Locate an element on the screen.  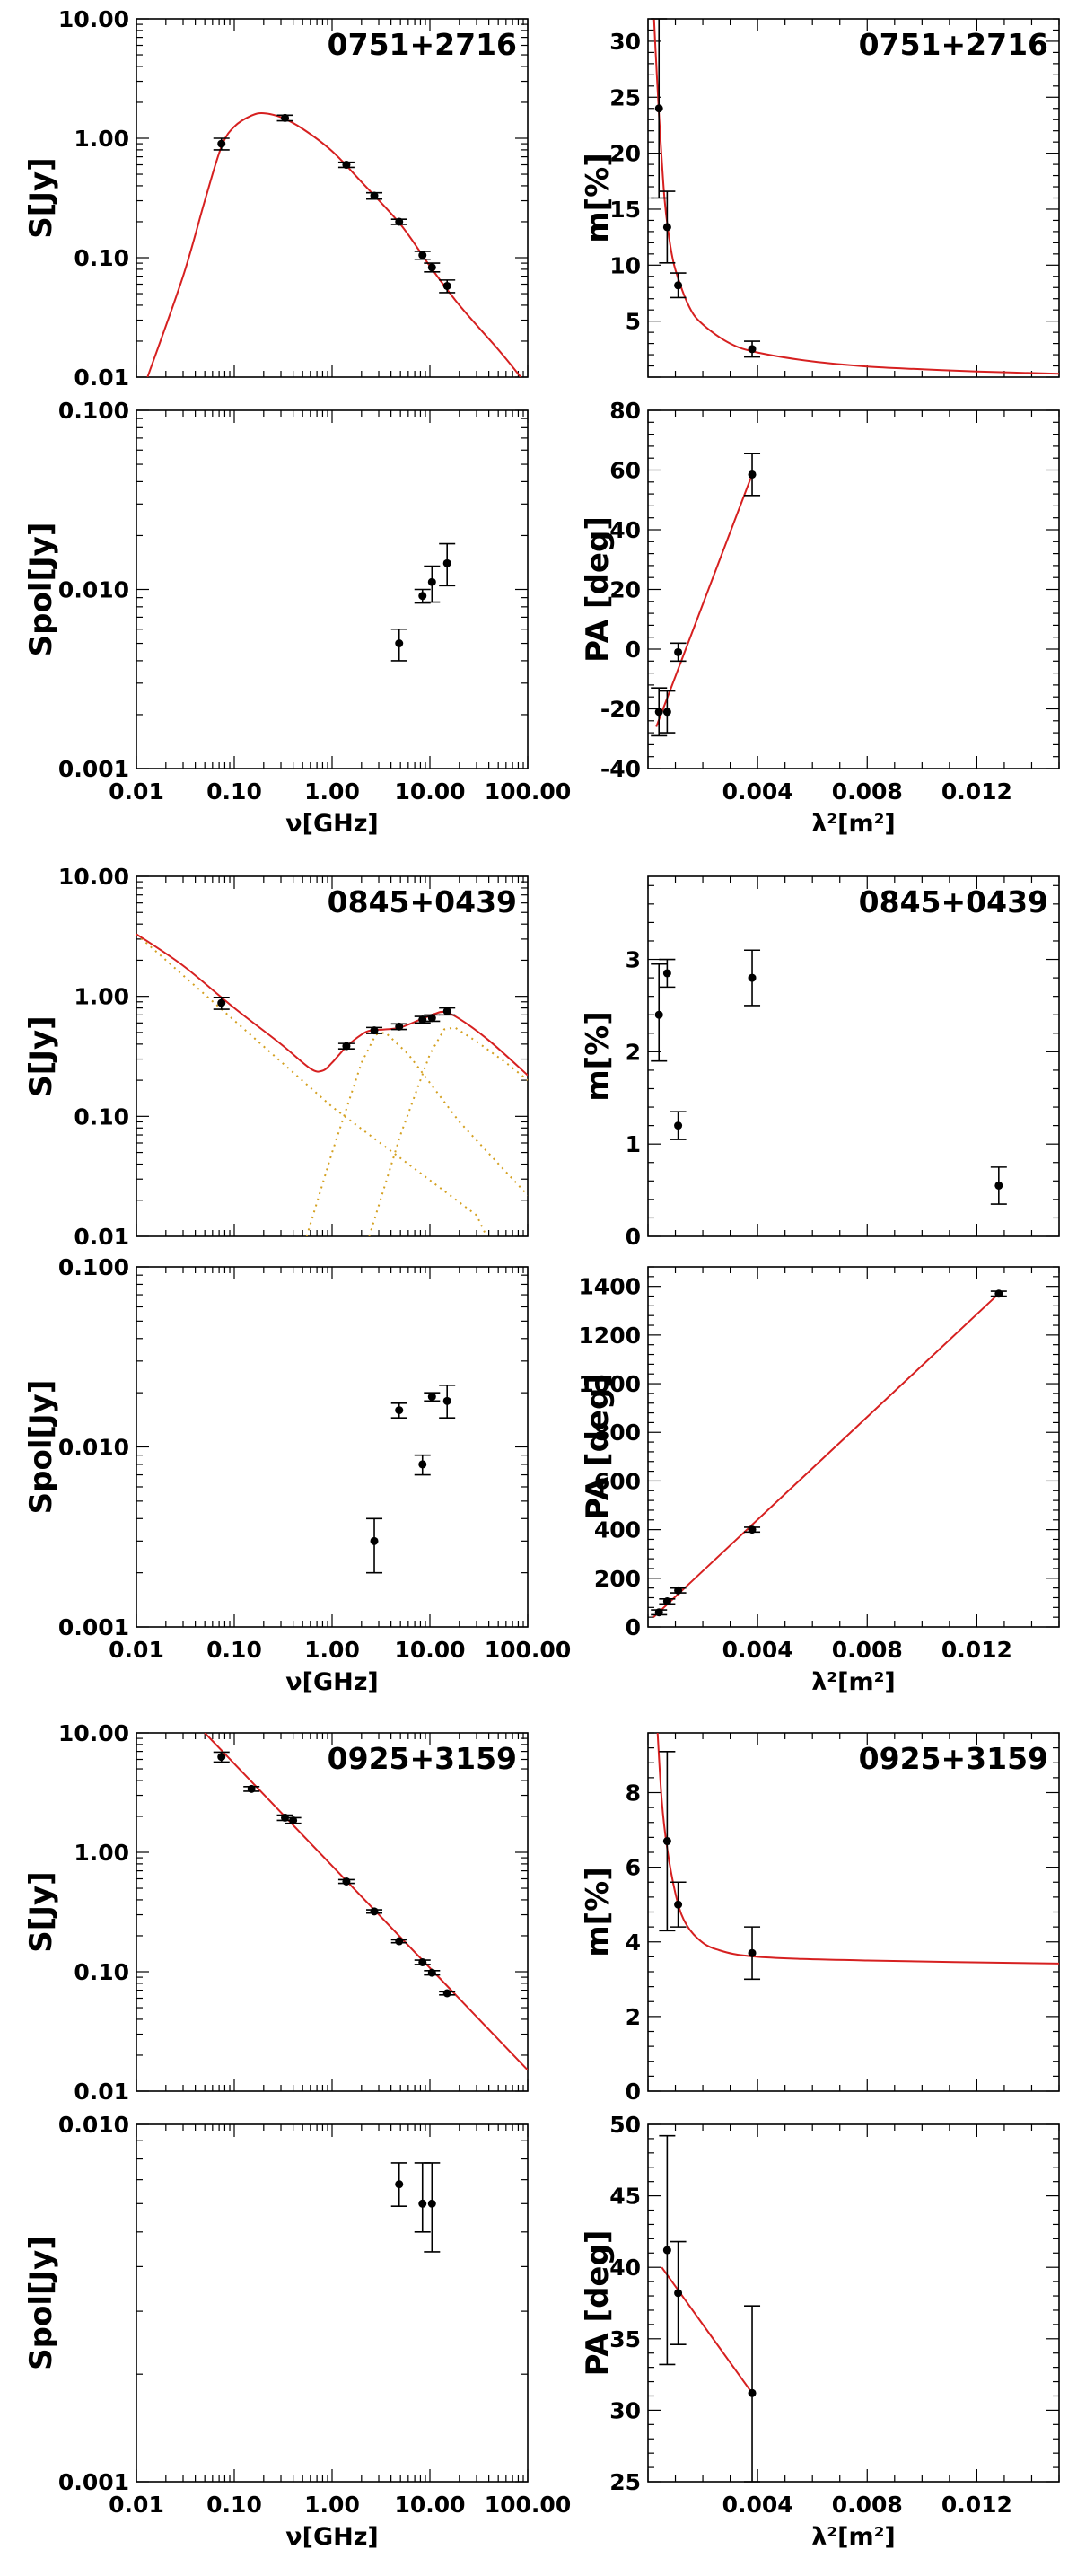
y-tick-label: 8 is located at coordinates (633, 1793).